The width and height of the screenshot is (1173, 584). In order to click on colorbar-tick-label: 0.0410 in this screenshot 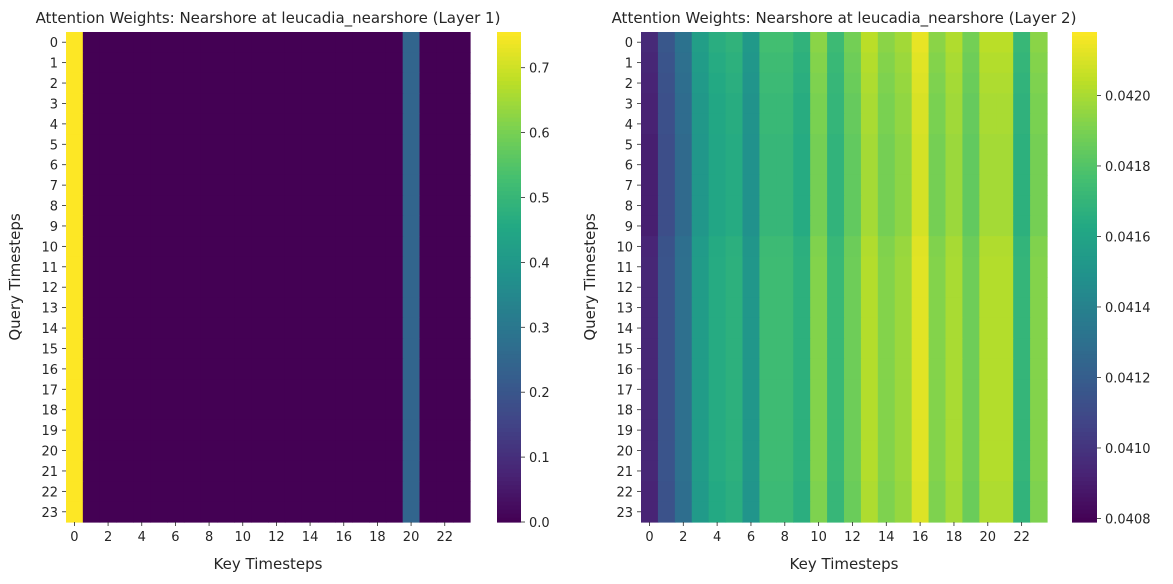, I will do `click(1128, 449)`.